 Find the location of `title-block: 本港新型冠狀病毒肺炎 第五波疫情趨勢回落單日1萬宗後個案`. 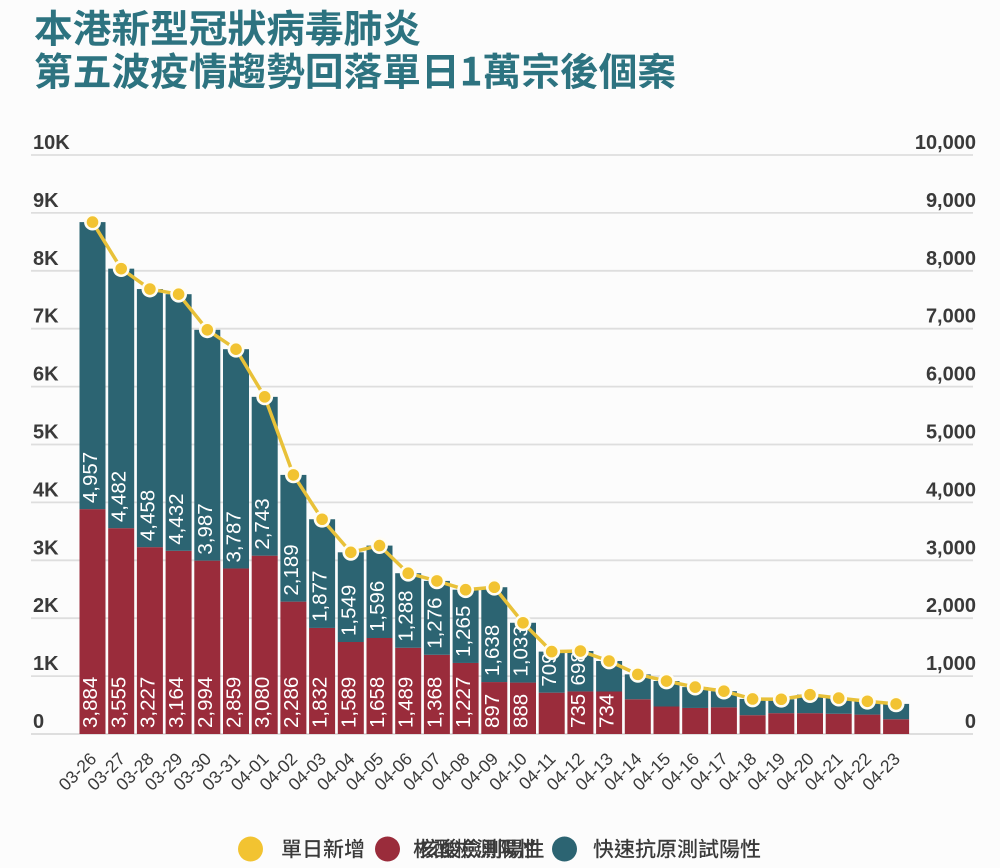

title-block: 本港新型冠狀病毒肺炎 第五波疫情趨勢回落單日1萬宗後個案 is located at coordinates (374, 50).